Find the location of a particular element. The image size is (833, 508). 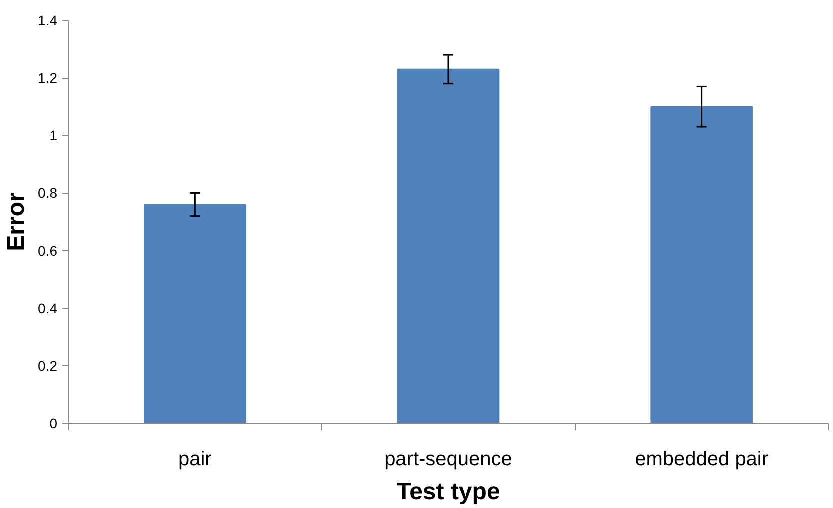

y-tick-label: 0 is located at coordinates (54, 424).